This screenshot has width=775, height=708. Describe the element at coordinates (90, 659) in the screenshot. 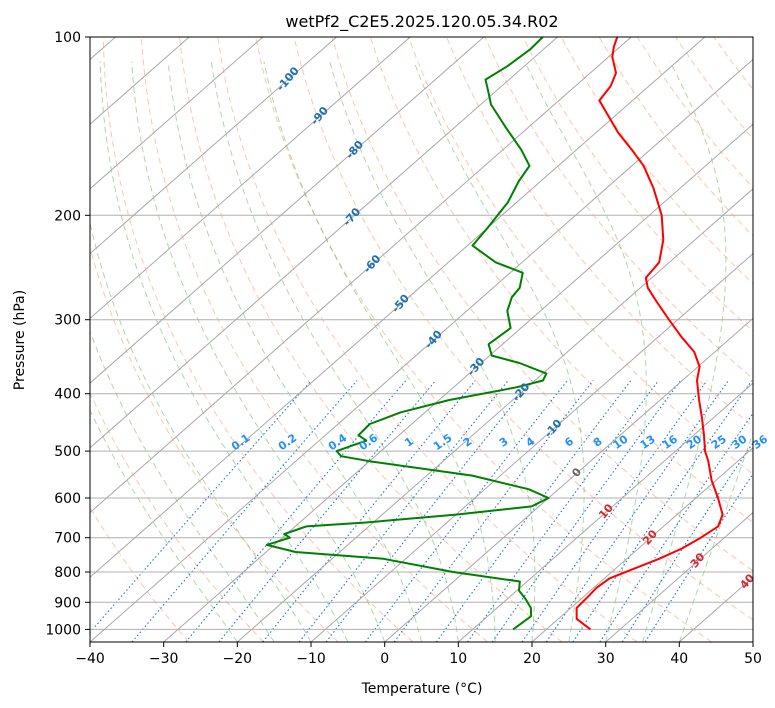

I see `x-tick-label: −40` at that location.